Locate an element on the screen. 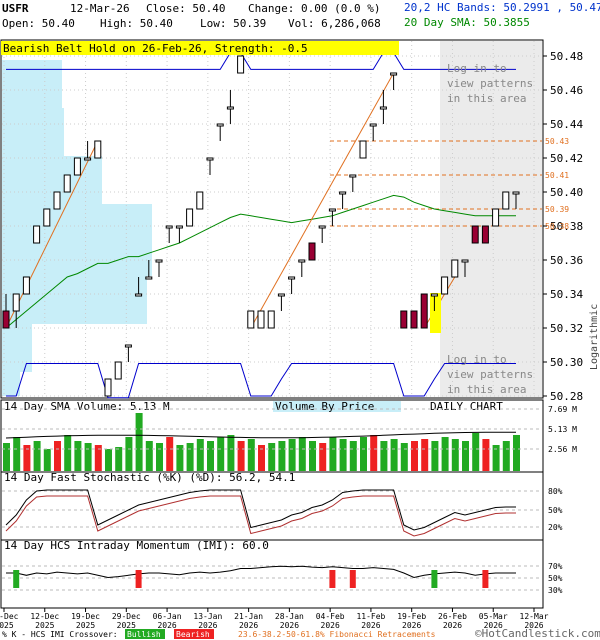 The width and height of the screenshot is (600, 640). date-label: 12-Mar is located at coordinates (534, 616).